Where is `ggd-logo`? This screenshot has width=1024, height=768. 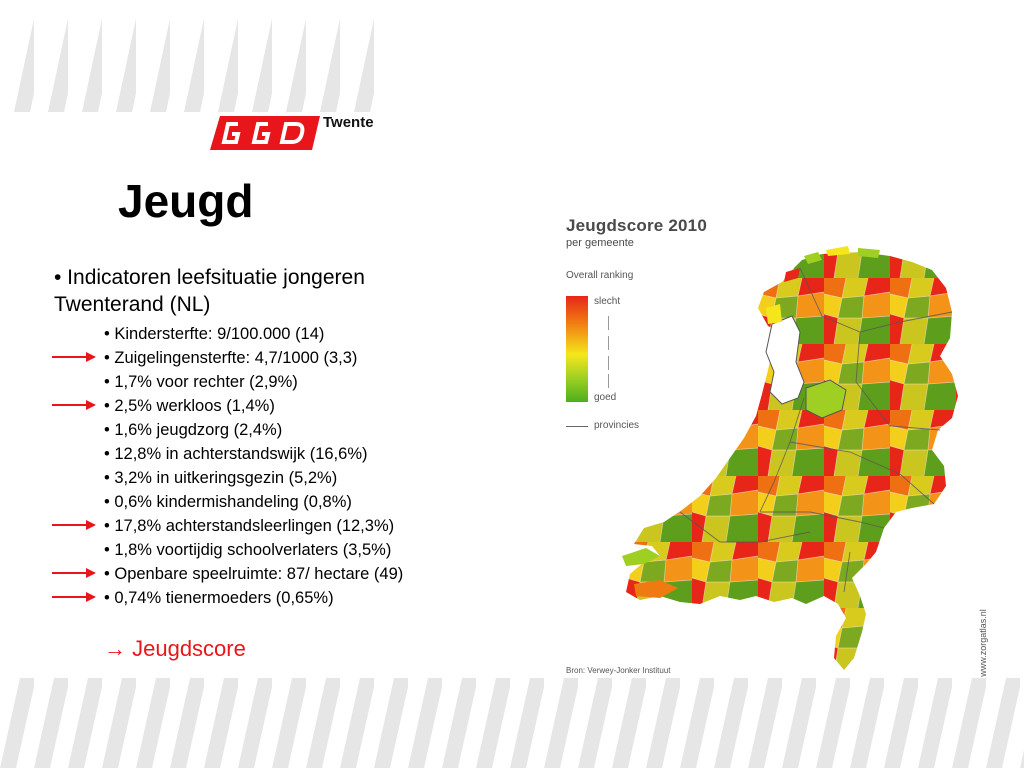 ggd-logo is located at coordinates (298, 134).